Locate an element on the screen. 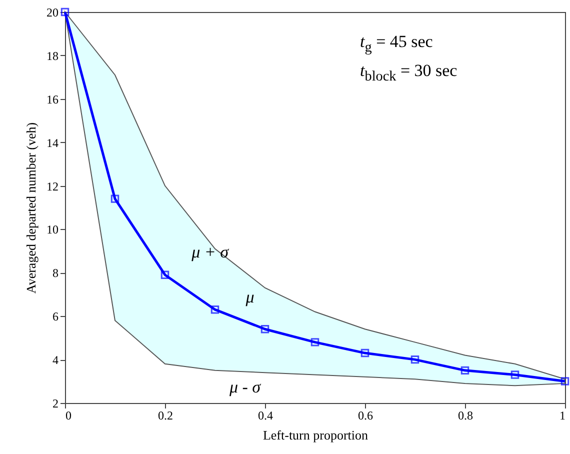 This screenshot has height=454, width=570. y-tick-label: 16 is located at coordinates (52, 99).